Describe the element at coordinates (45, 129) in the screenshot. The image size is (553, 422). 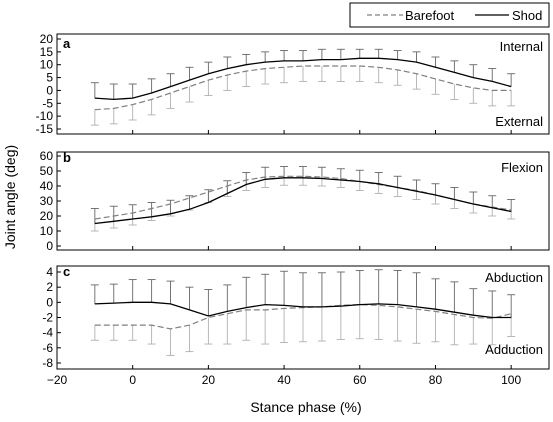
I see `panel-a-y-tick-label: -15` at that location.